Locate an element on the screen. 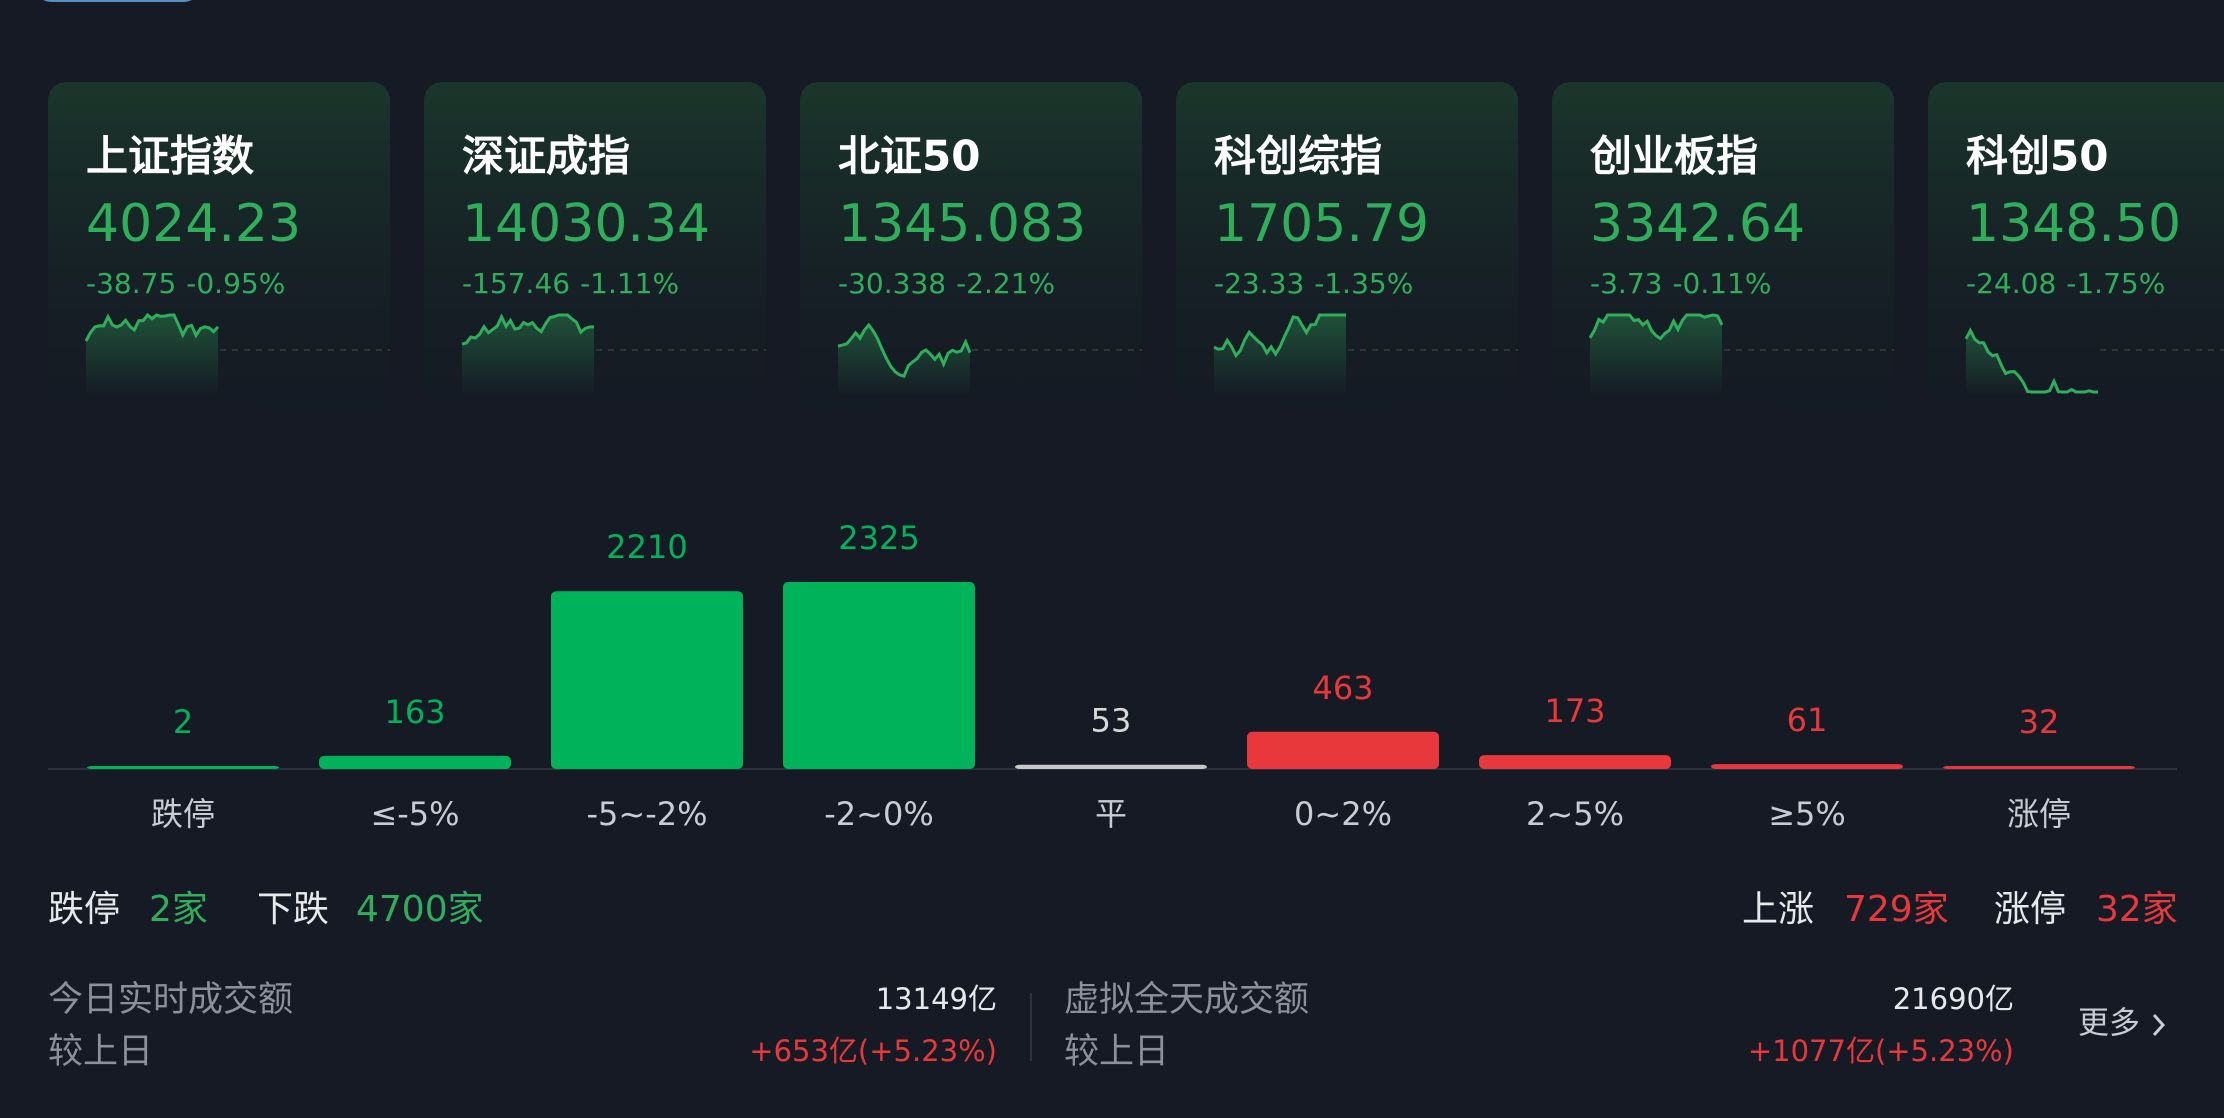  value-label: 2210 is located at coordinates (646, 547).